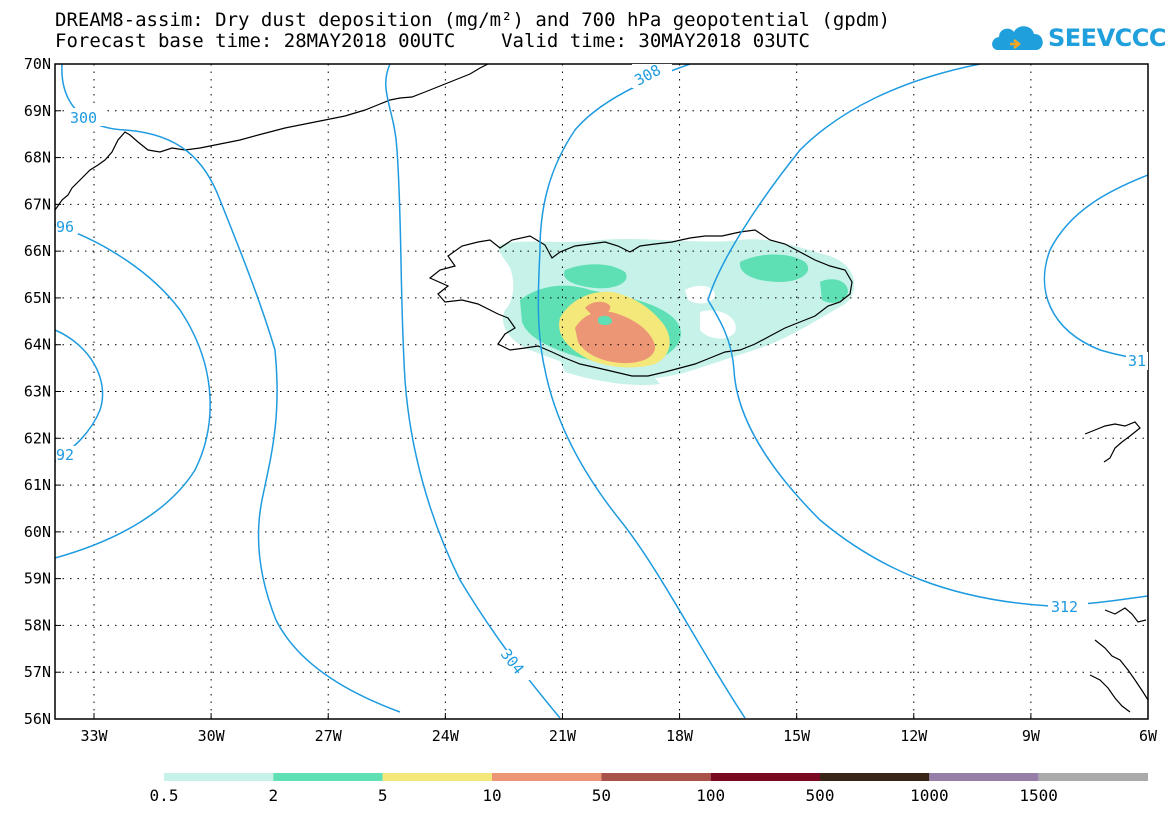  What do you see at coordinates (820, 795) in the screenshot?
I see `legend-label: 500` at bounding box center [820, 795].